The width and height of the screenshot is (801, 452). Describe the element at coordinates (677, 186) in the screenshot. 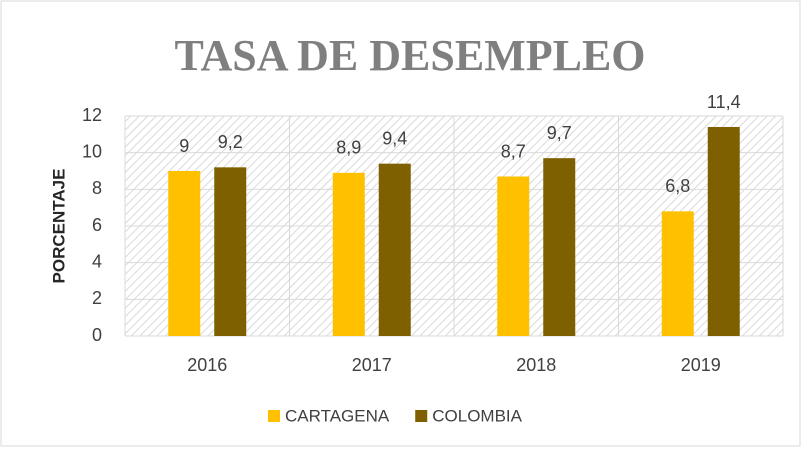

I see `data-label: 6,8` at that location.